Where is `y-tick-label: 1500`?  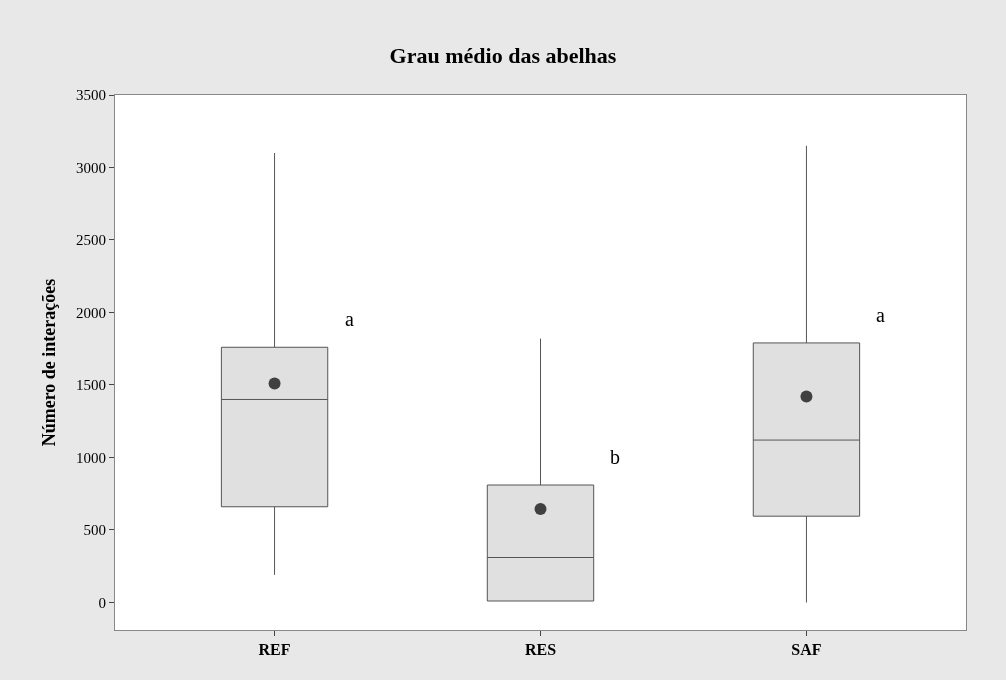
y-tick-label: 1500 is located at coordinates (91, 385).